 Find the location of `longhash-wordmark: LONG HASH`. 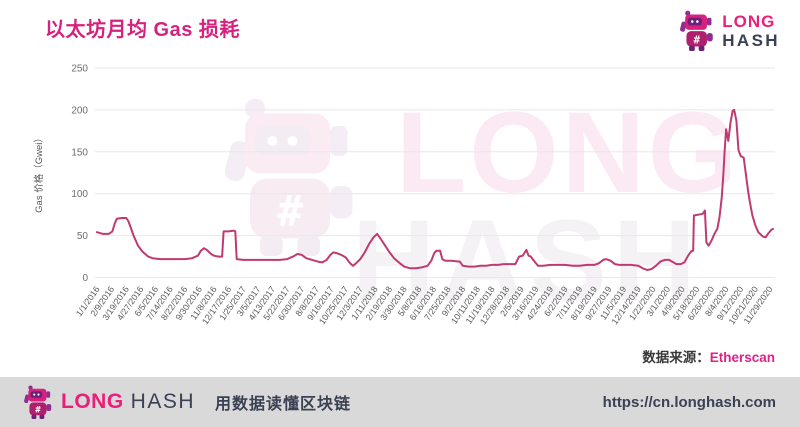

longhash-wordmark: LONG HASH is located at coordinates (751, 31).